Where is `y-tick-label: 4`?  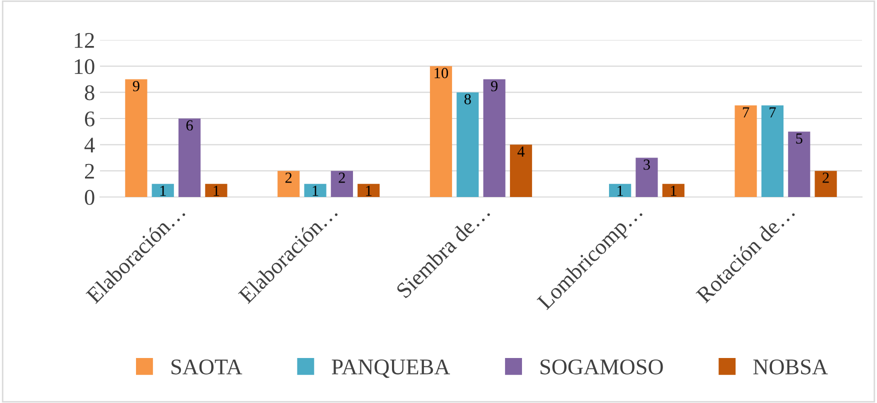 y-tick-label: 4 is located at coordinates (89, 145).